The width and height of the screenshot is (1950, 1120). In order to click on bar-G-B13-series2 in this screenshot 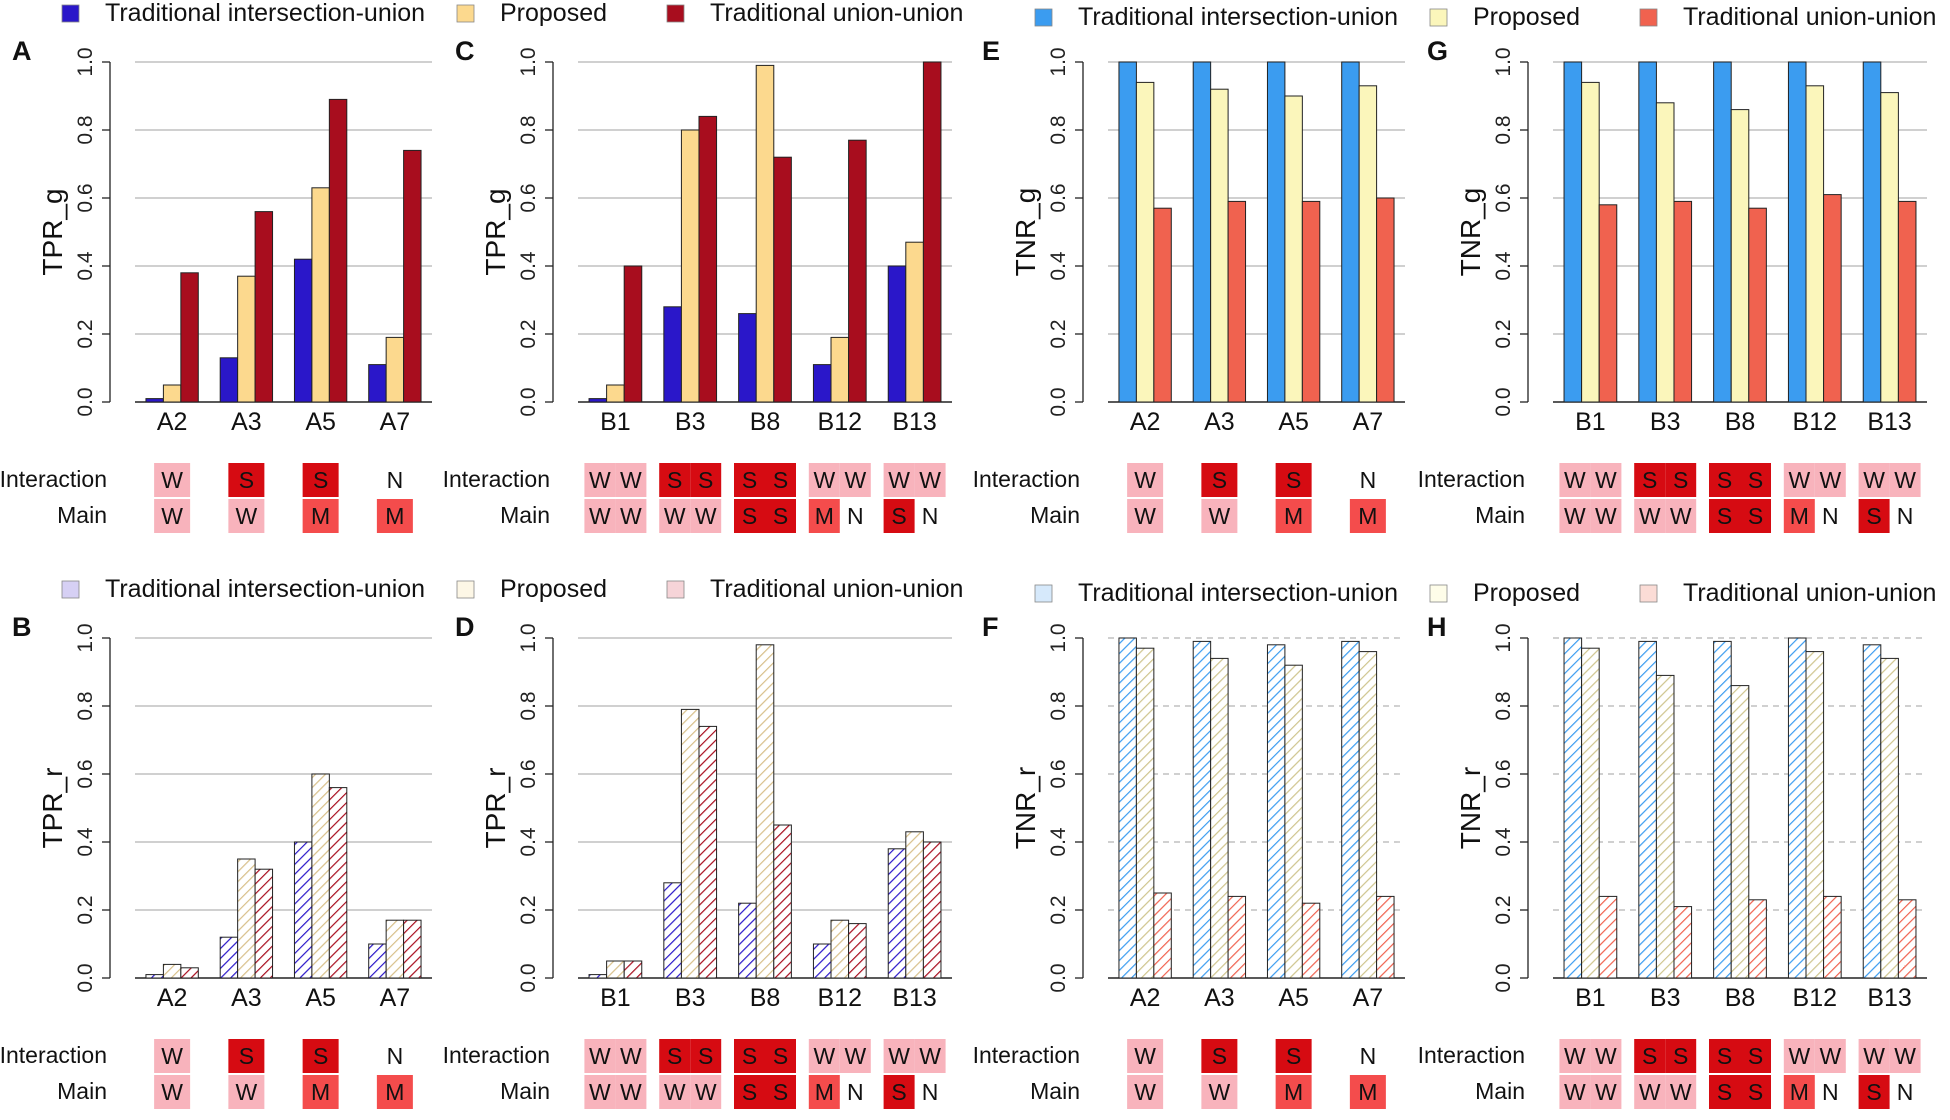, I will do `click(1889, 247)`.